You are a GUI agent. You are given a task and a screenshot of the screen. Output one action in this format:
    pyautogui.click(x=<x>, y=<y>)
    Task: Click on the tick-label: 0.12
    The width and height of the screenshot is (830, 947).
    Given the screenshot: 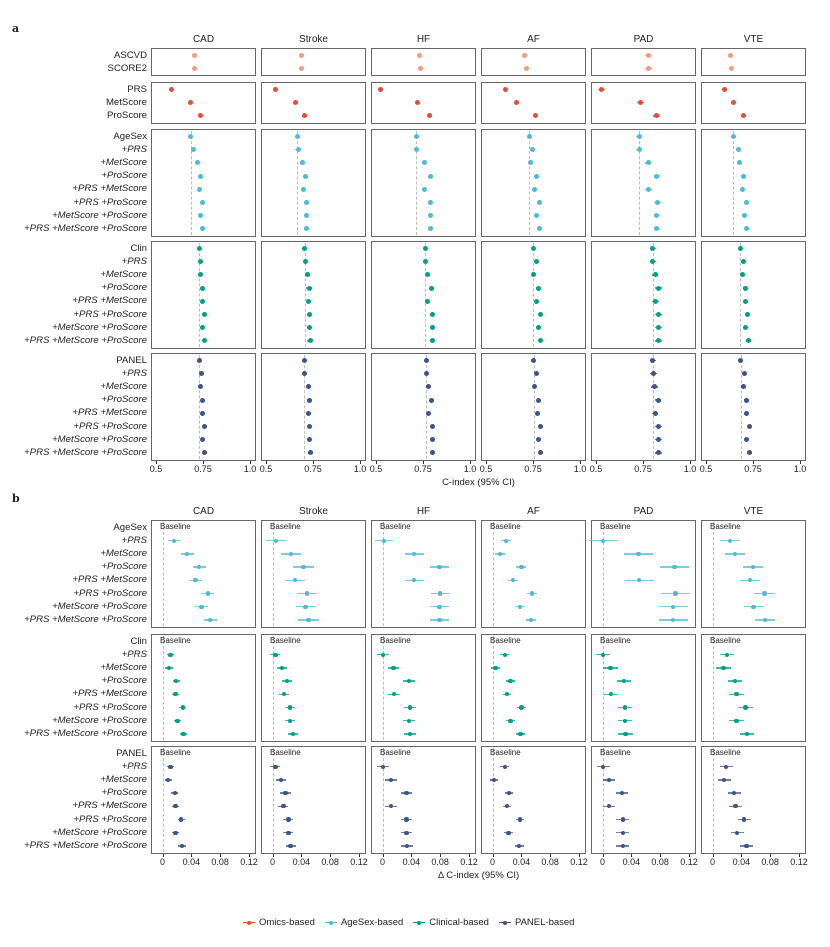 What is the action you would take?
    pyautogui.click(x=359, y=861)
    